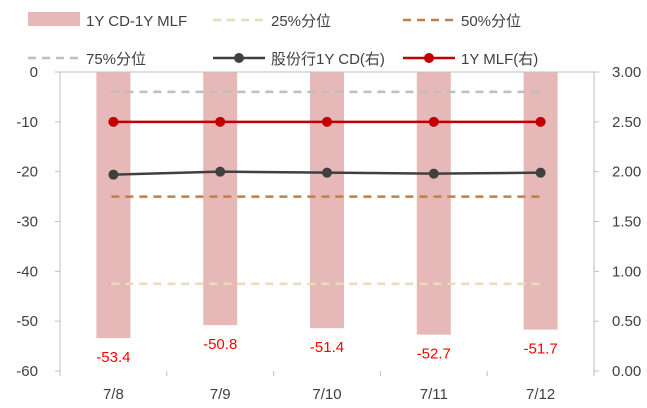  Describe the element at coordinates (113, 394) in the screenshot. I see `x-tick-label: 7/8` at that location.